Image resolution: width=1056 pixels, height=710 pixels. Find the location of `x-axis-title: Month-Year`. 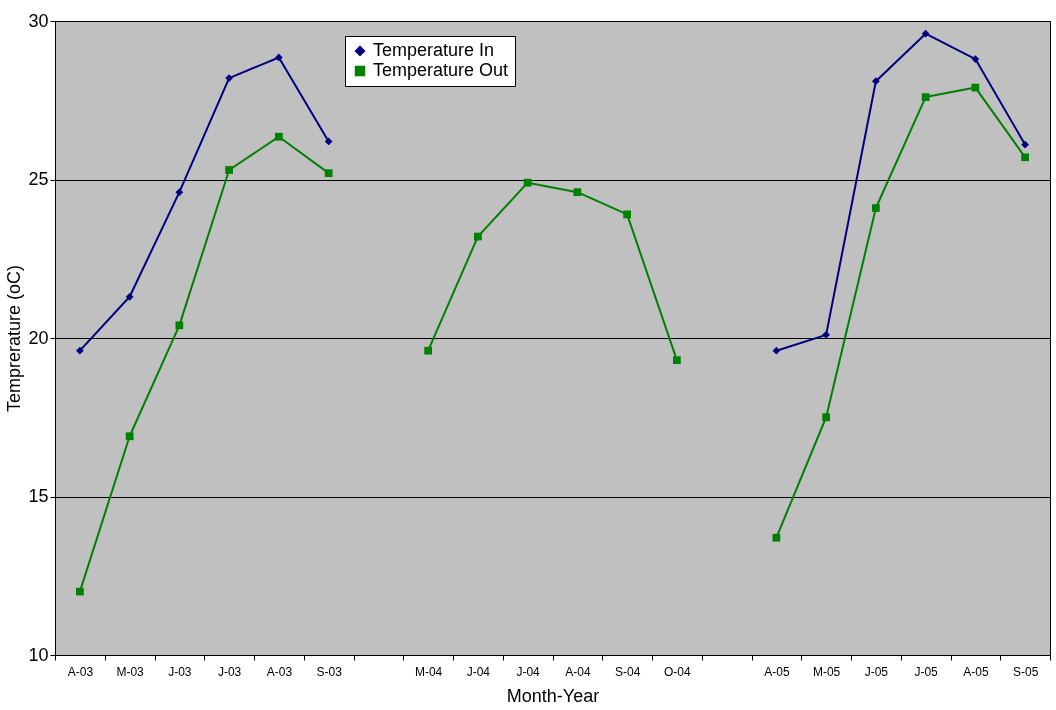

x-axis-title: Month-Year is located at coordinates (553, 695).